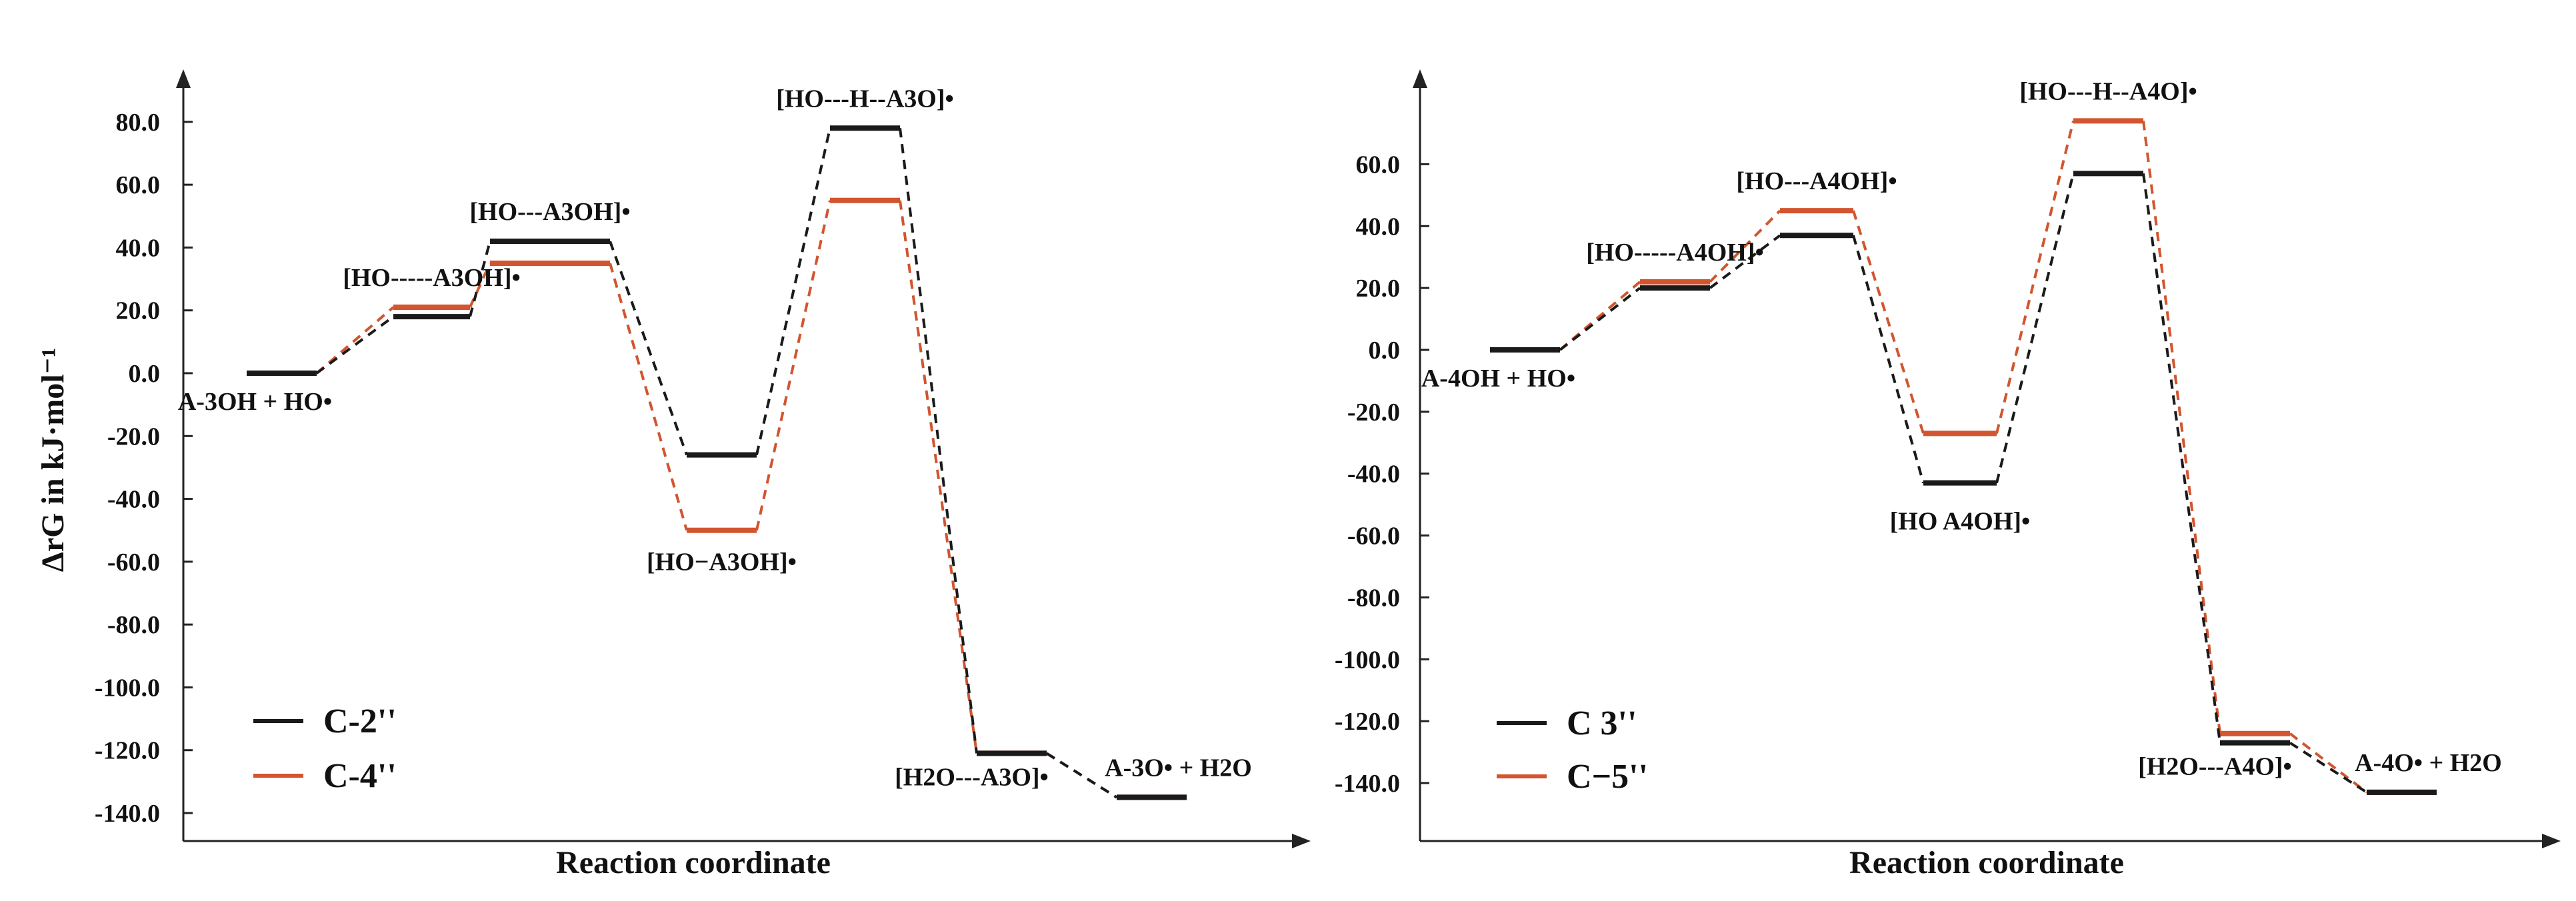 Image resolution: width=2576 pixels, height=901 pixels. What do you see at coordinates (722, 562) in the screenshot?
I see `state-label: [HO−A3OH]•` at bounding box center [722, 562].